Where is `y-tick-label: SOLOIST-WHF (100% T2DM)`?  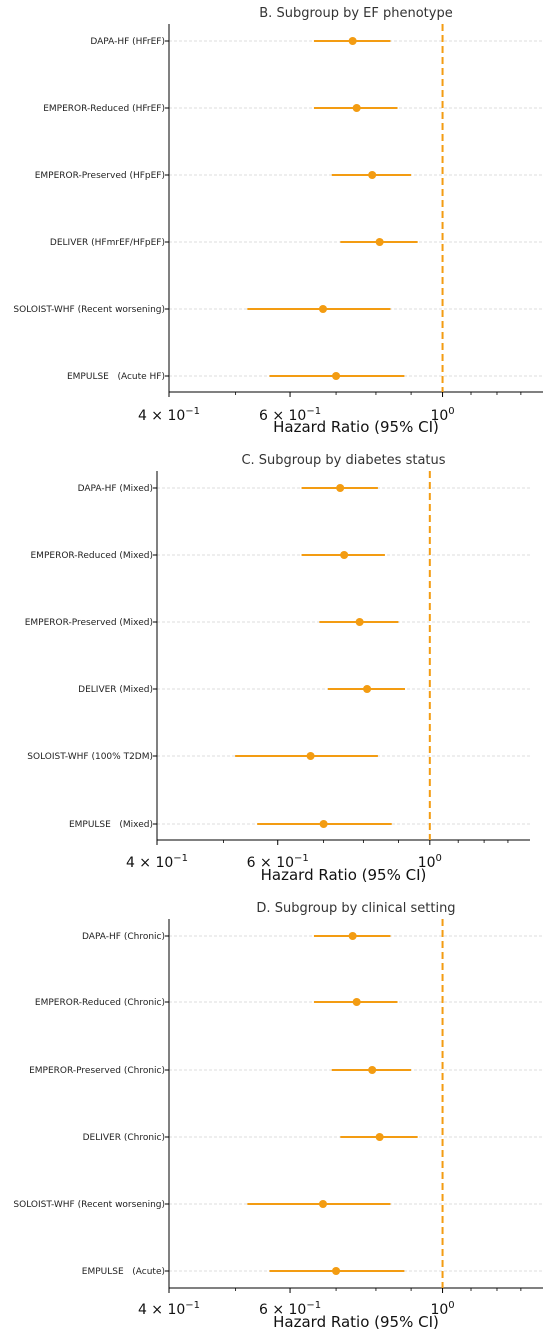 y-tick-label: SOLOIST-WHF (100% T2DM) is located at coordinates (90, 757).